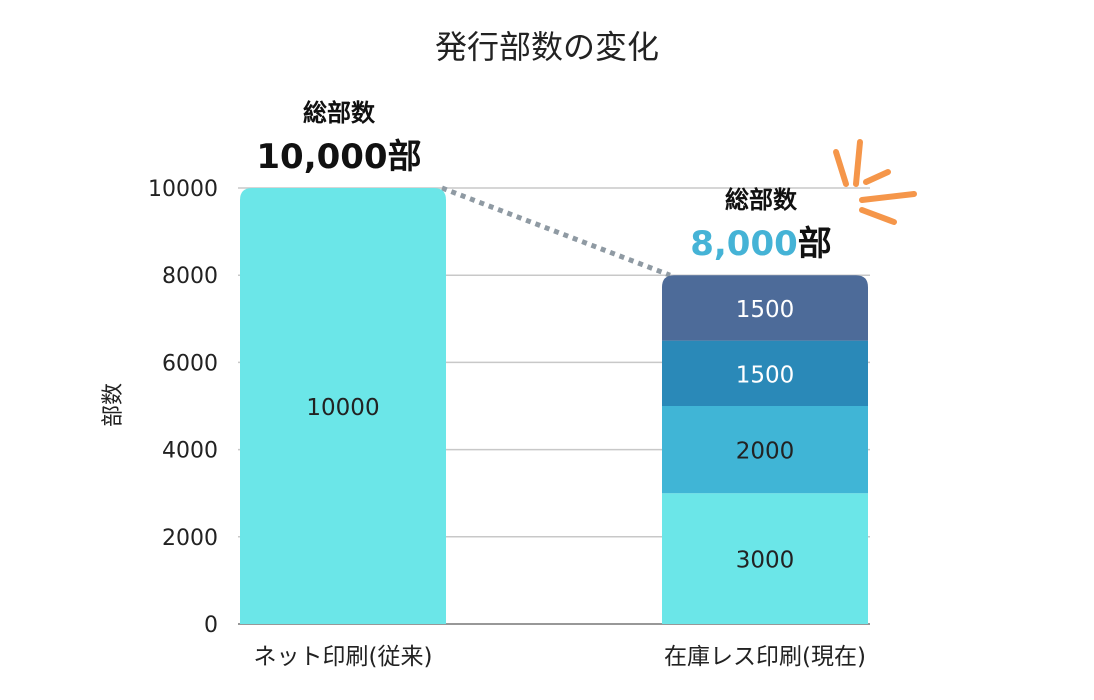  I want to click on total-value: 8,000部, so click(761, 244).